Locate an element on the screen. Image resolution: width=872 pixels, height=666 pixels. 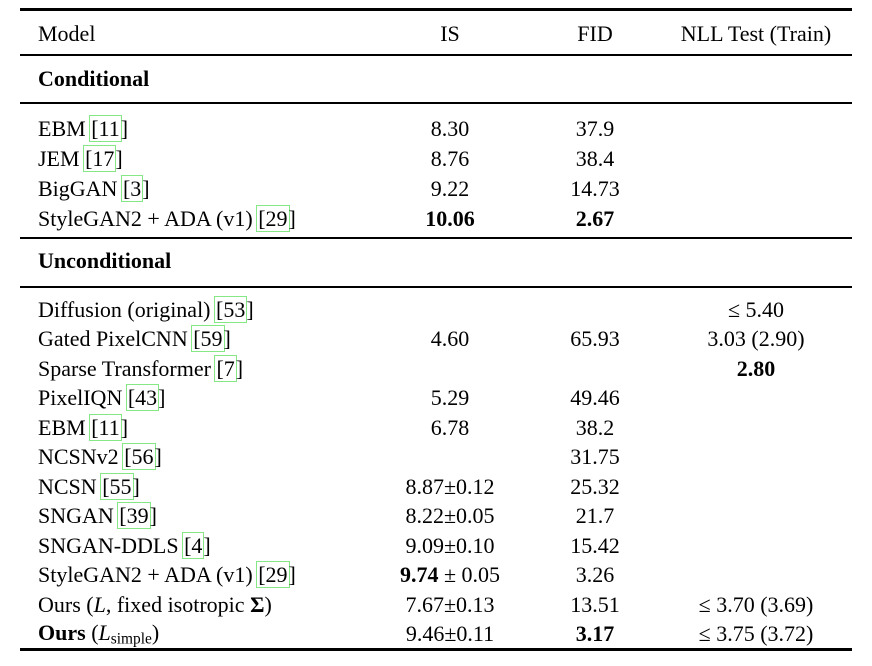
is-cell: 6.78 is located at coordinates (450, 427).